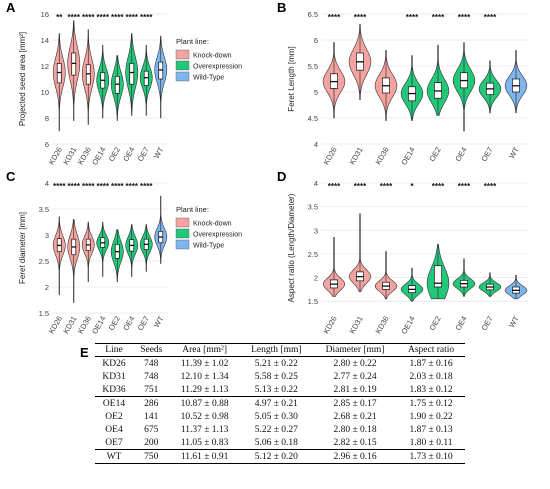 The width and height of the screenshot is (550, 489). I want to click on y-tick-label: 3, so click(316, 230).